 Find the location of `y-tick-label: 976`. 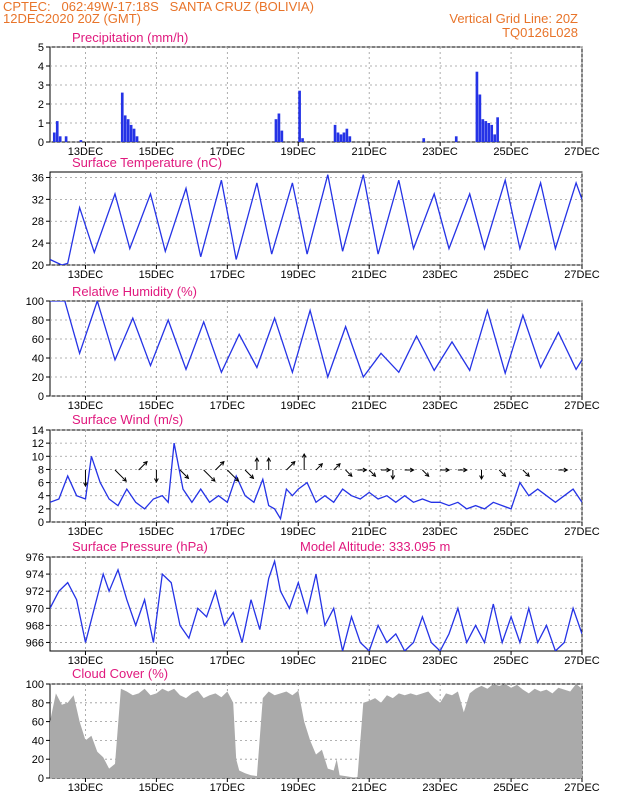

y-tick-label: 976 is located at coordinates (35, 558).